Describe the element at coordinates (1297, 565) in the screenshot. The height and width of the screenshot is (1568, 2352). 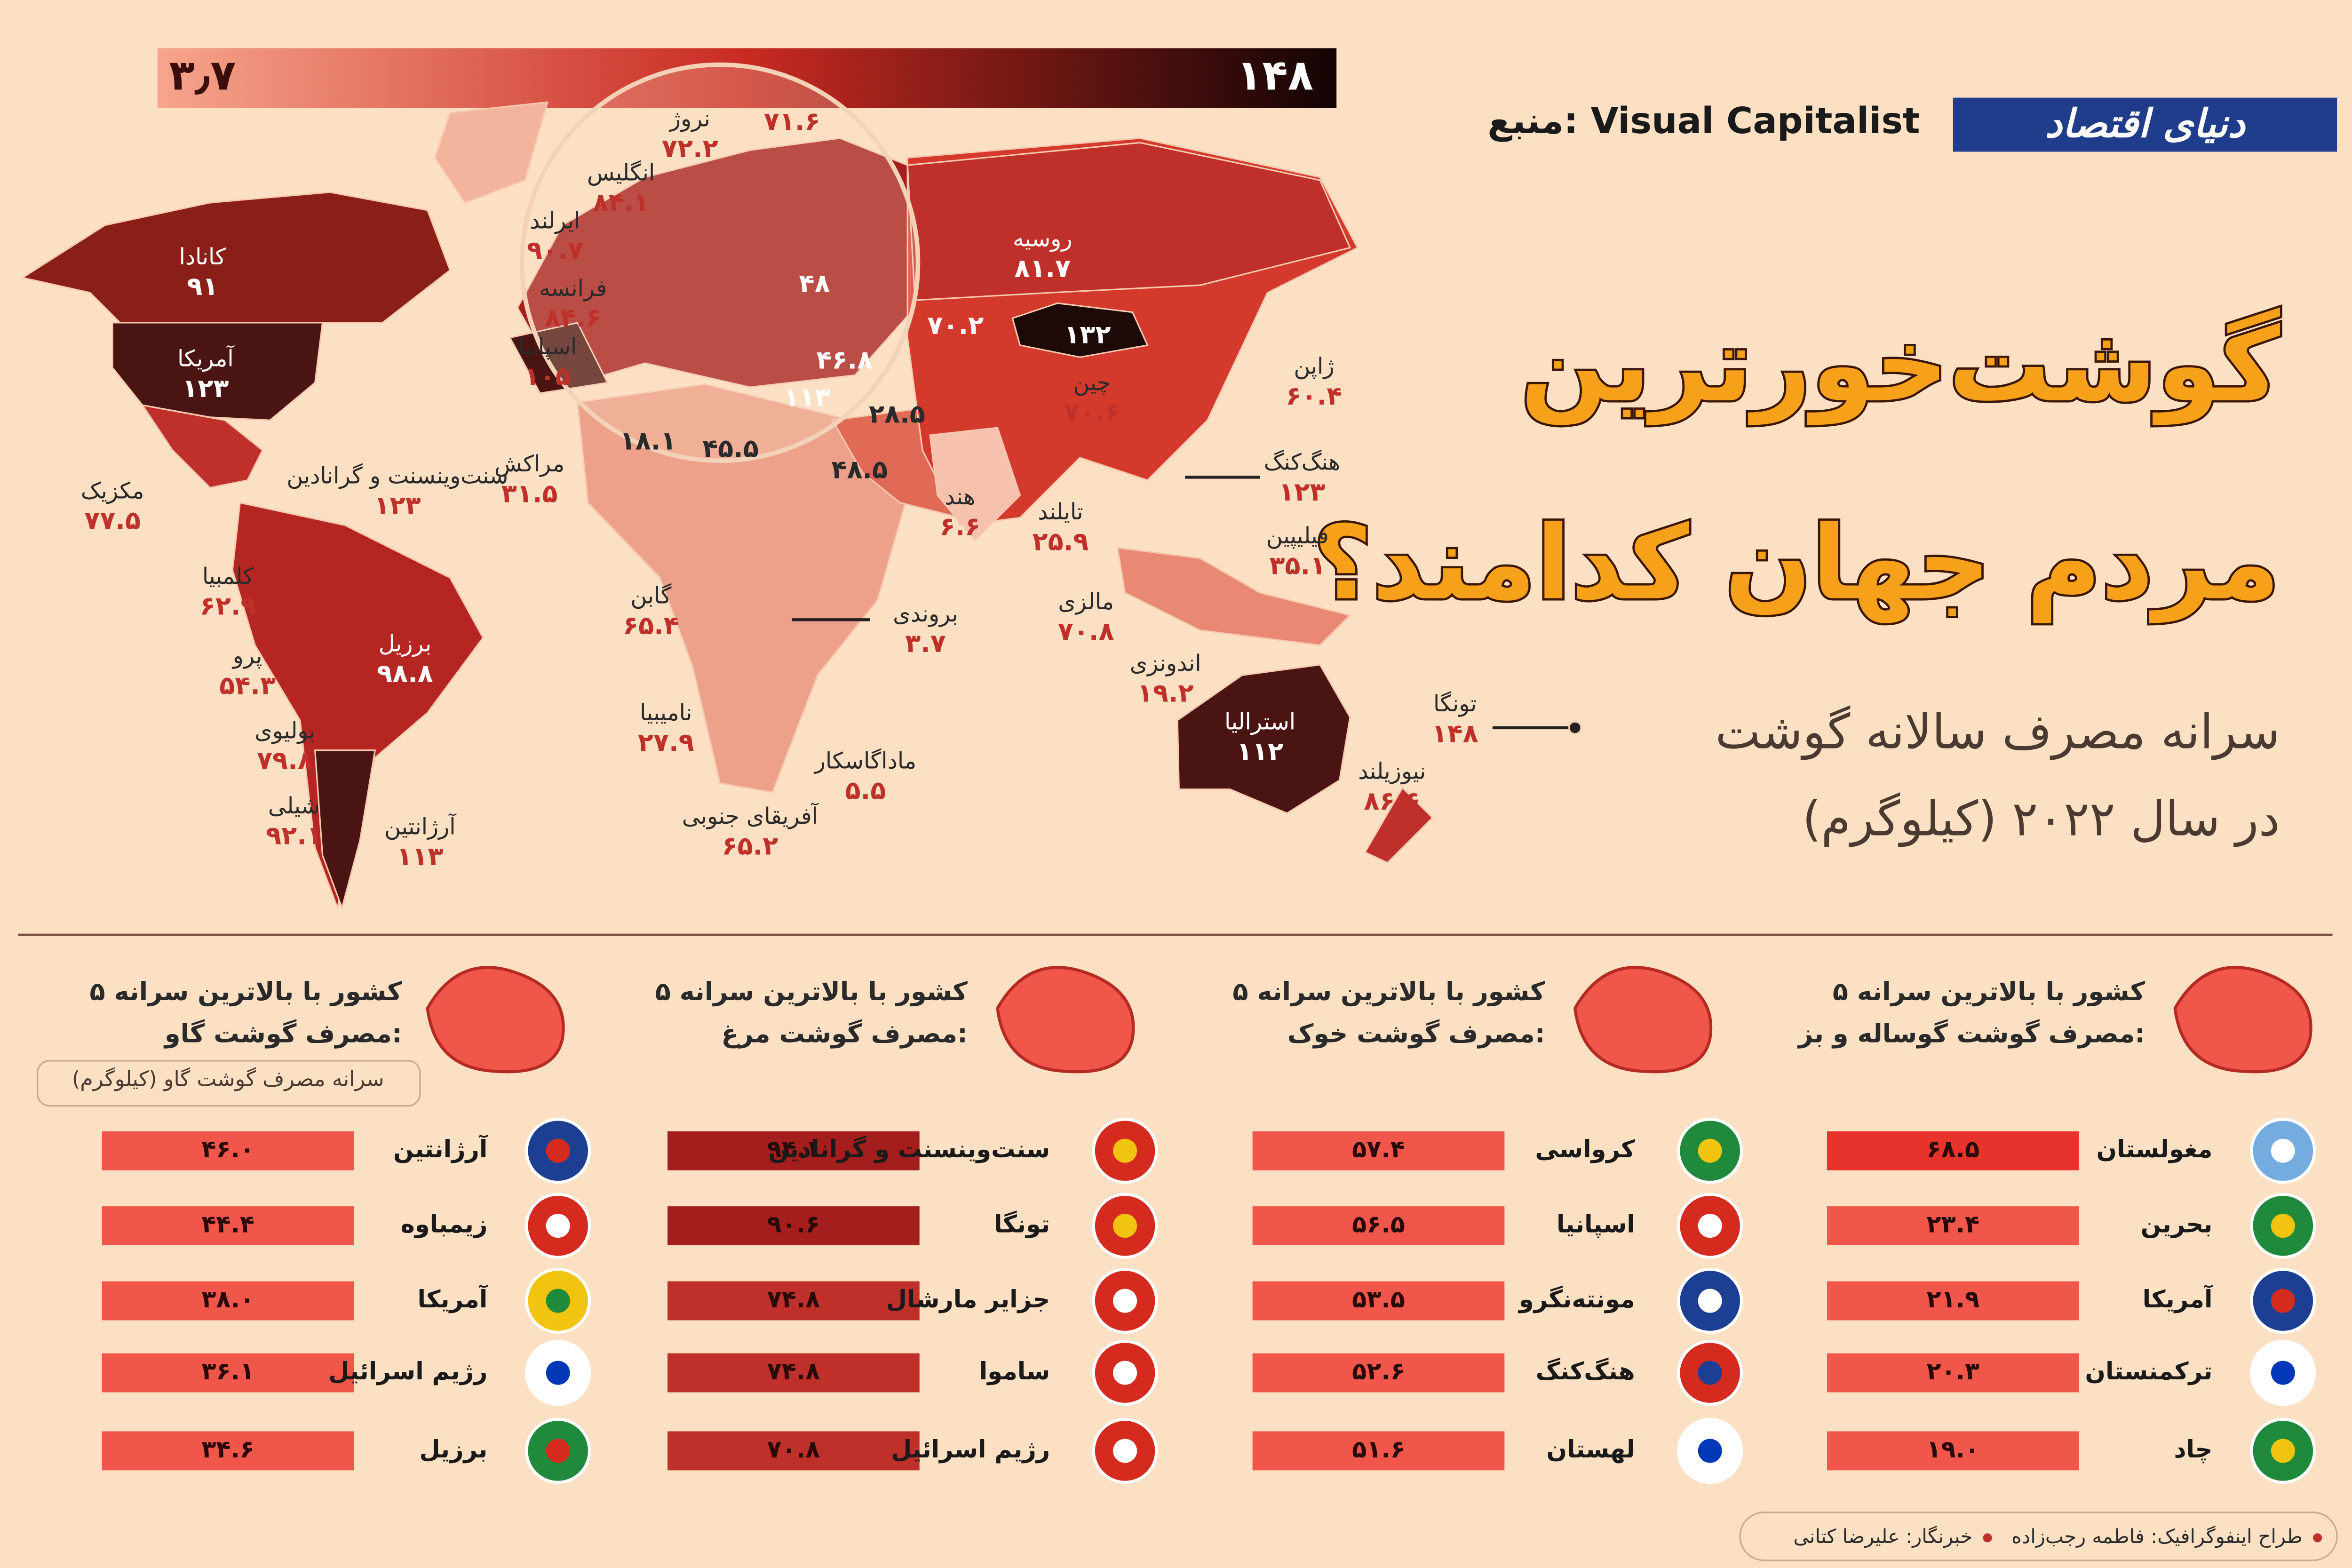
I see `map-country-value: ۳۵.۱` at that location.